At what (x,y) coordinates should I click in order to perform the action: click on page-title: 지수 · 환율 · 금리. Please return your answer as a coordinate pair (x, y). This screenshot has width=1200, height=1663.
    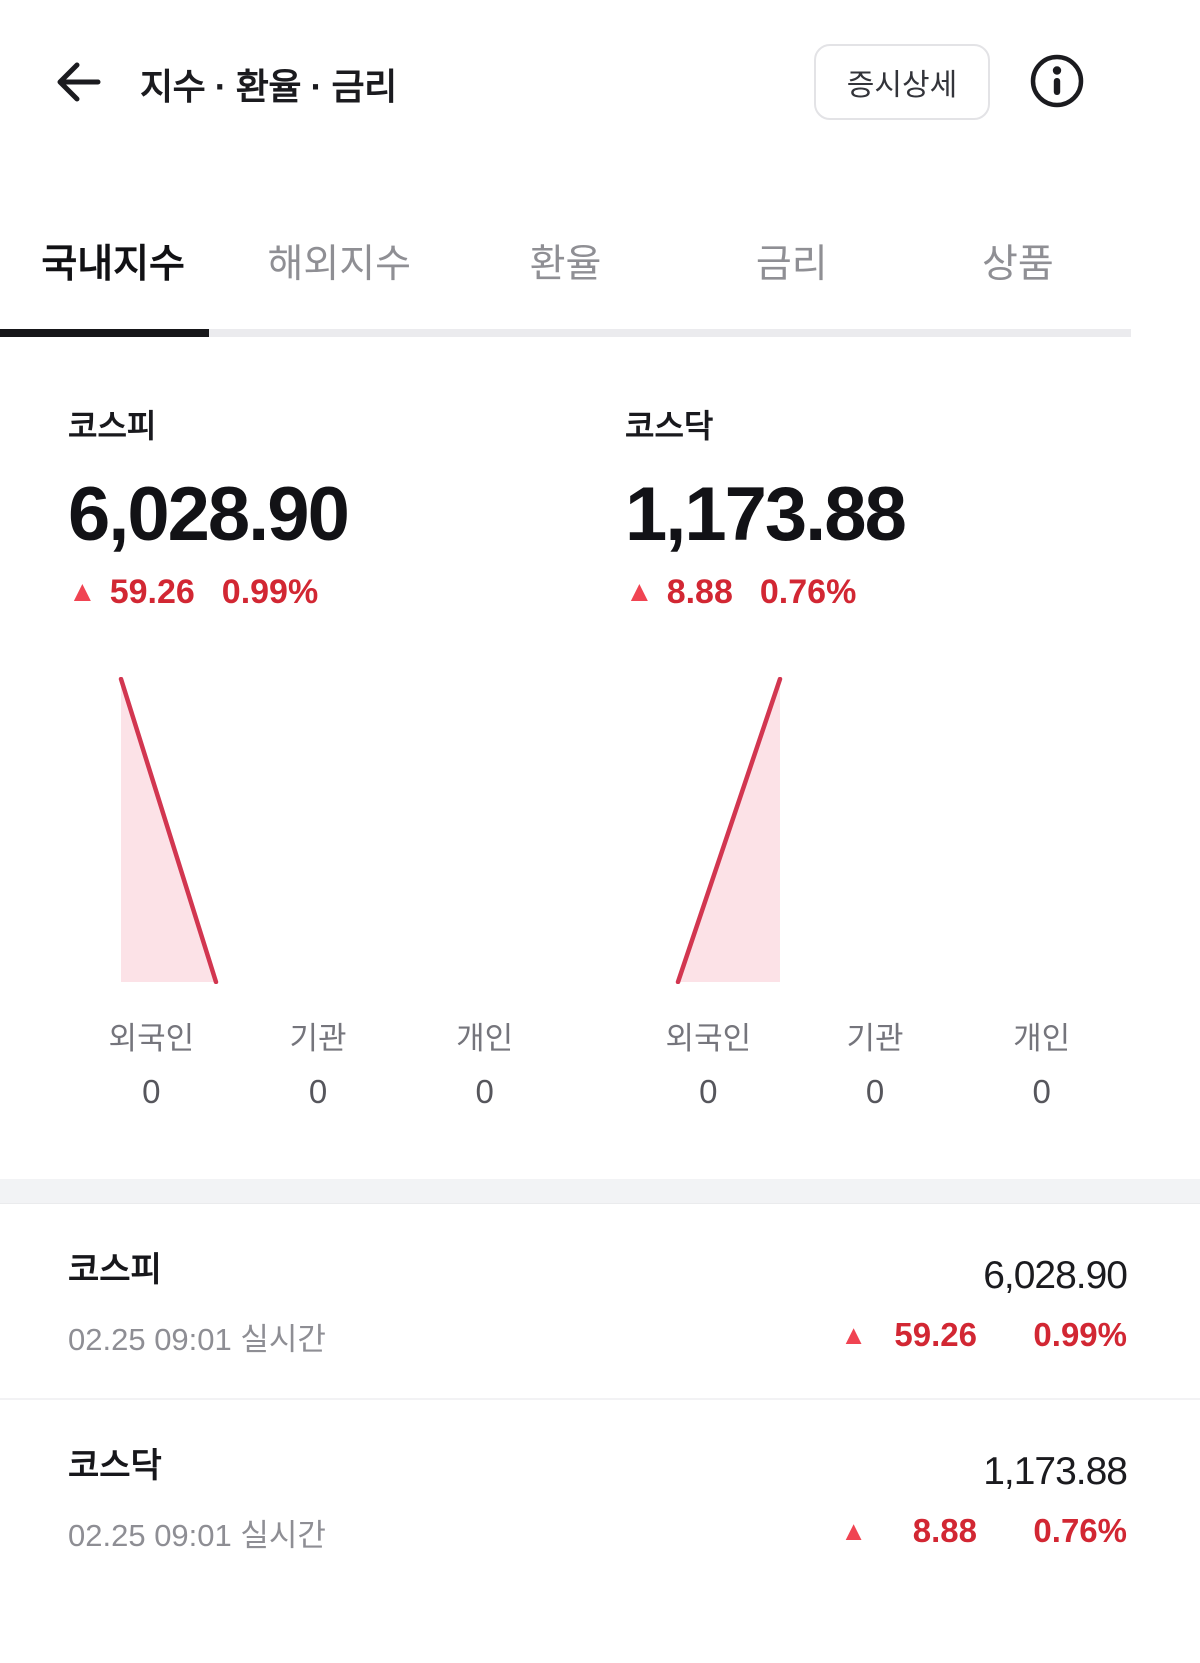
    Looking at the image, I should click on (268, 86).